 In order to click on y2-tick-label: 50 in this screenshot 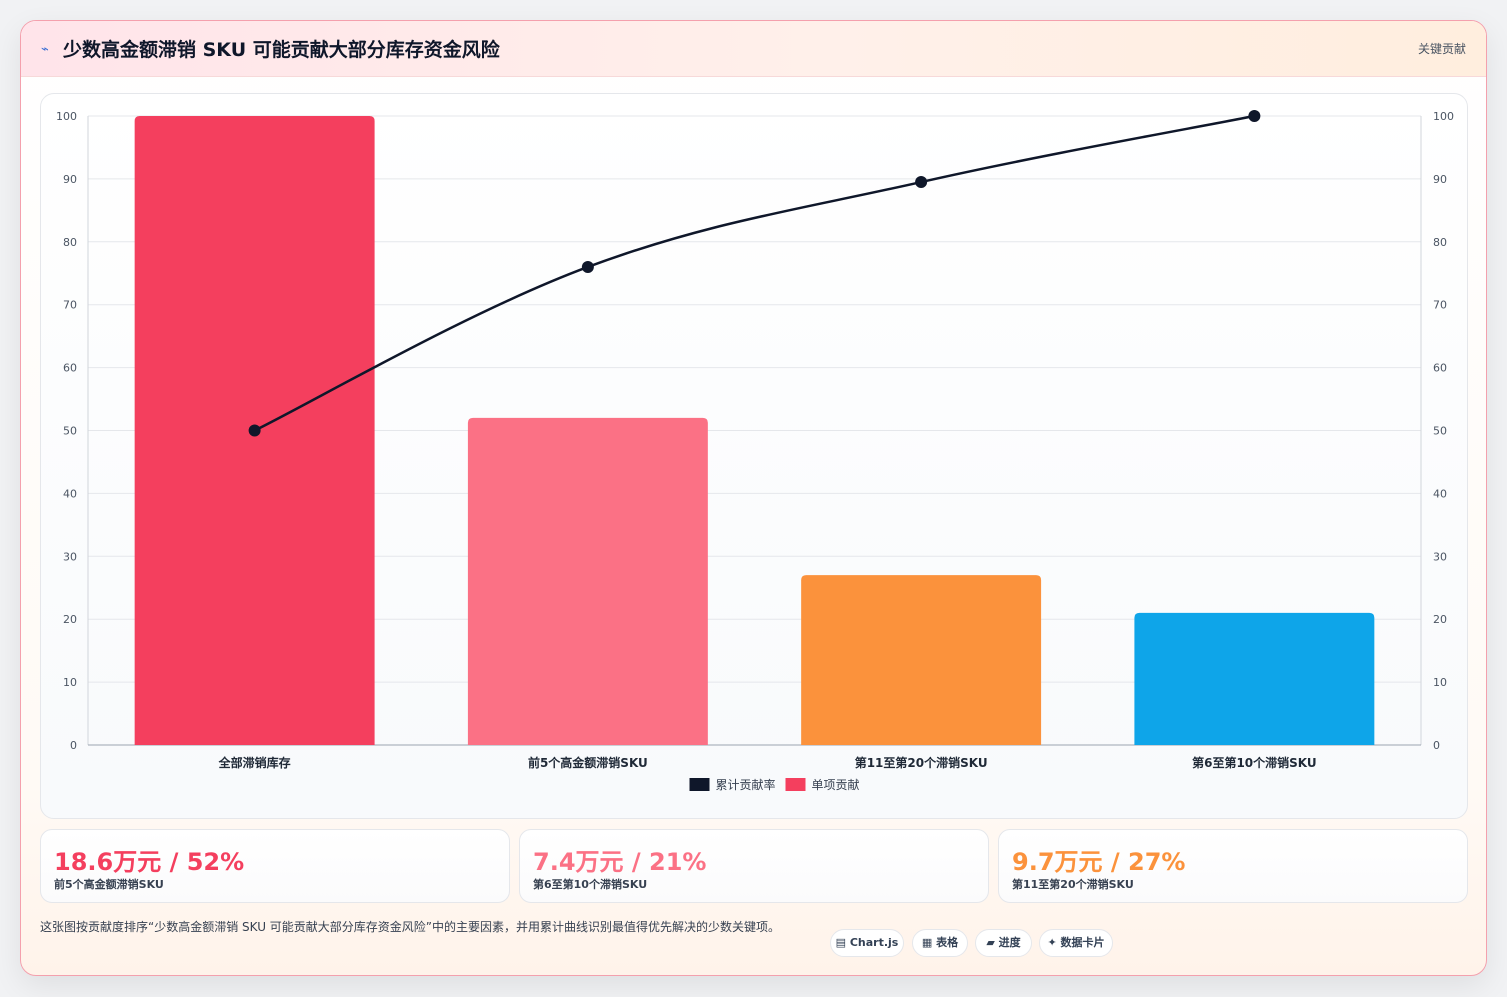, I will do `click(1440, 431)`.